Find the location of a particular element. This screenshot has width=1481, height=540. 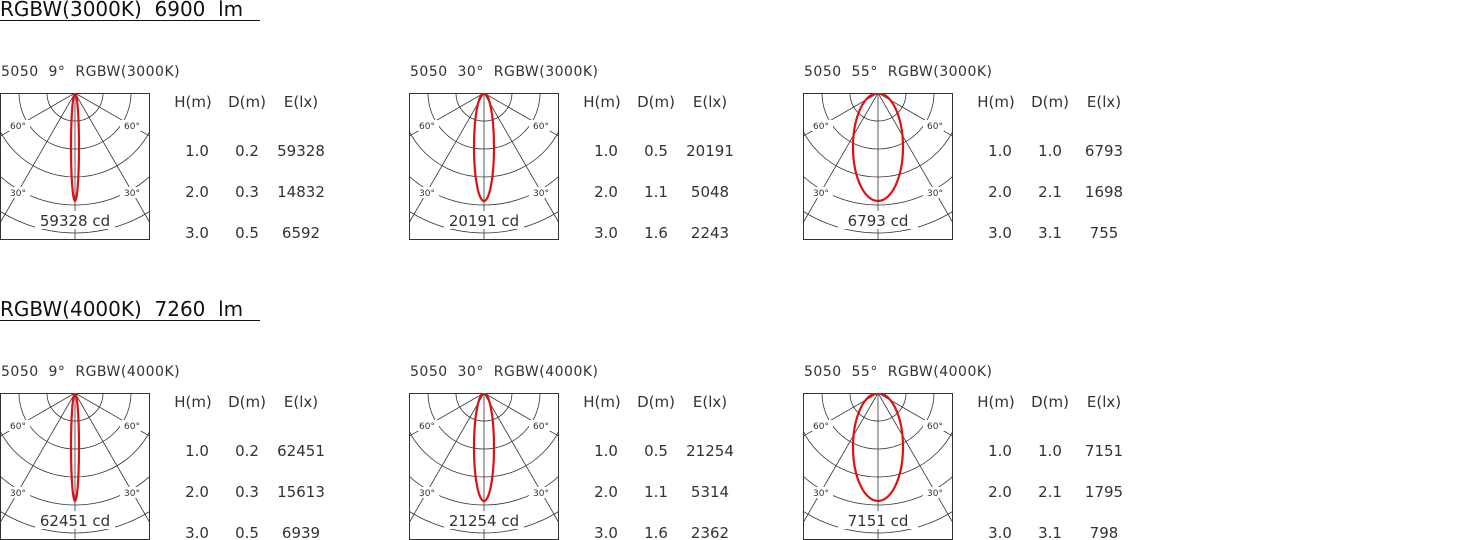

table-cell: 6793 is located at coordinates (1104, 151).